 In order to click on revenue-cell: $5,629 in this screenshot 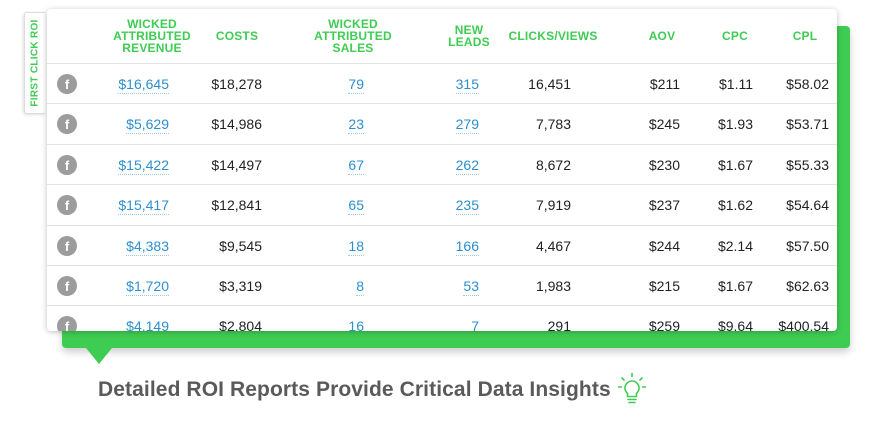, I will do `click(147, 124)`.